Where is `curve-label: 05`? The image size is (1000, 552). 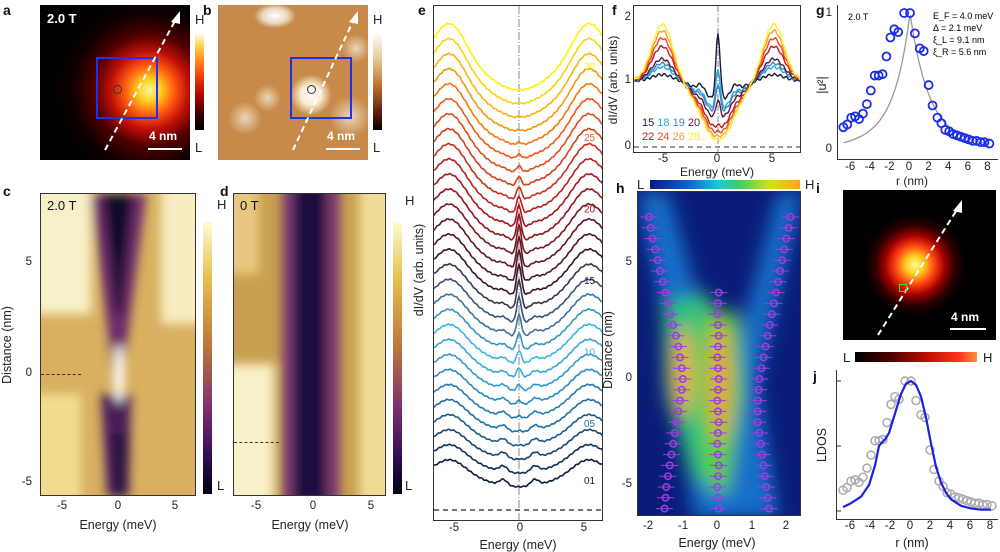
curve-label: 05 is located at coordinates (590, 424).